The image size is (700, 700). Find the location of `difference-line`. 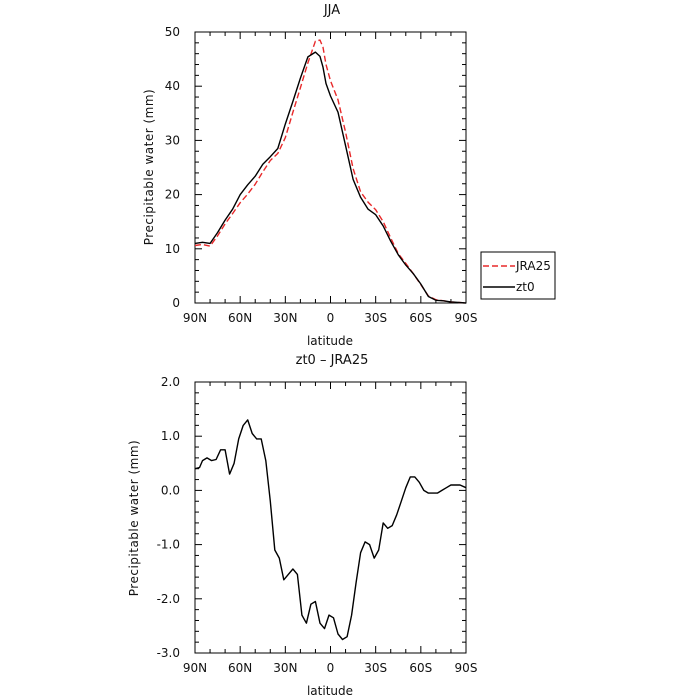

difference-line is located at coordinates (330, 530).